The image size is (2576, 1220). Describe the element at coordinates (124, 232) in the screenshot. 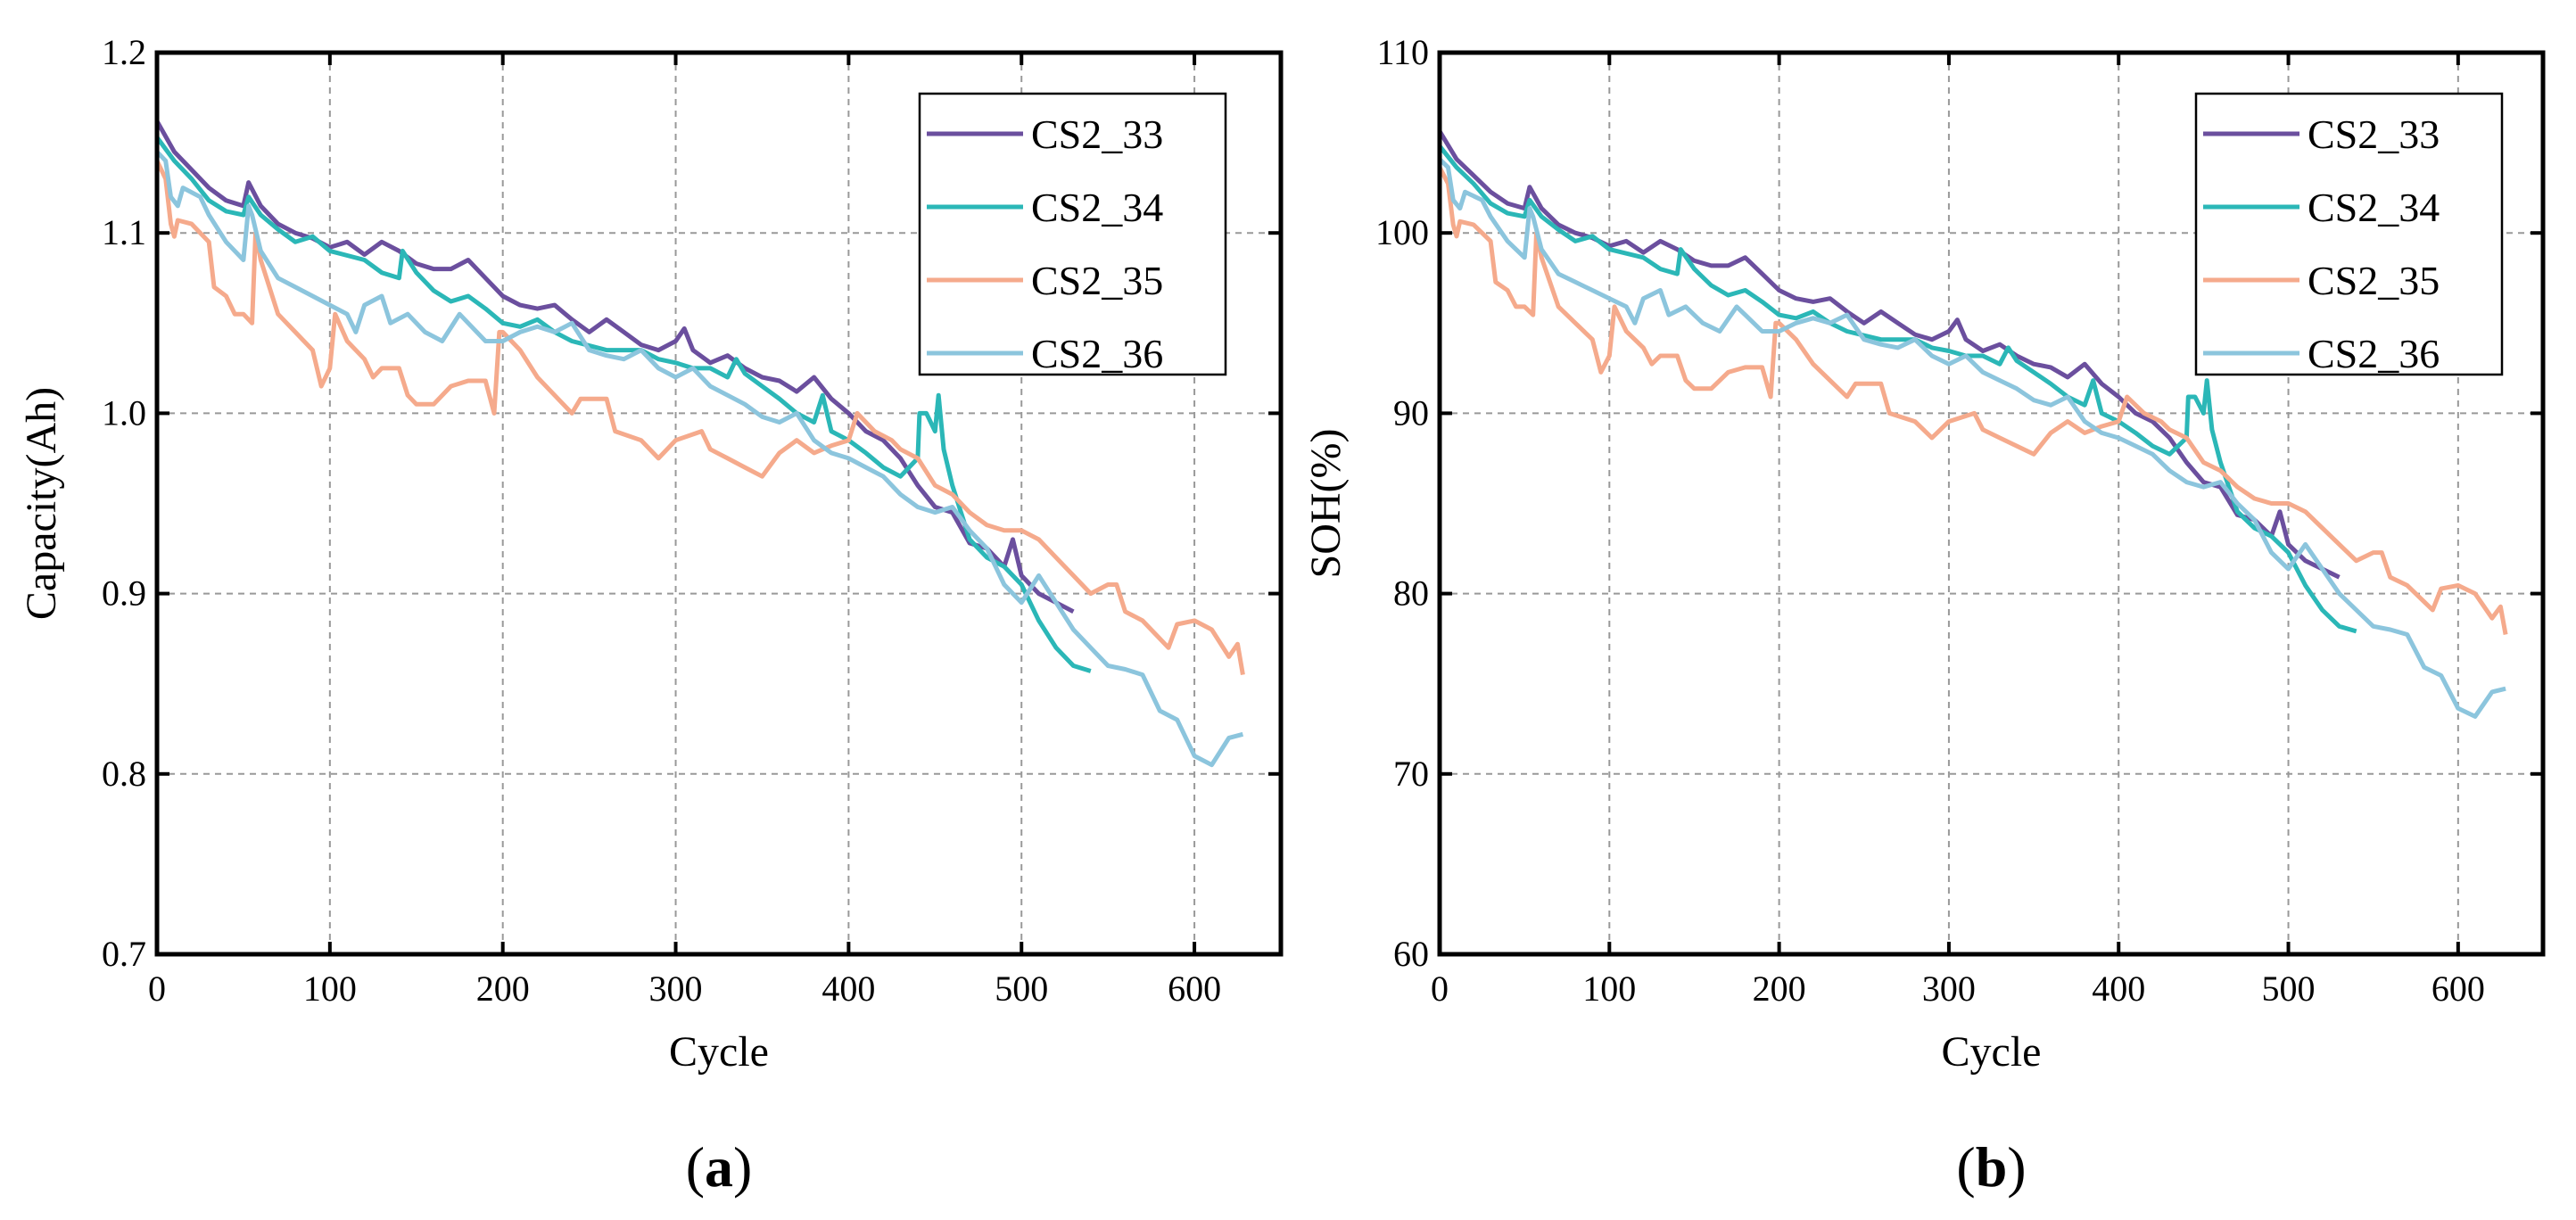

I see `y-tick-label: 1.1` at that location.